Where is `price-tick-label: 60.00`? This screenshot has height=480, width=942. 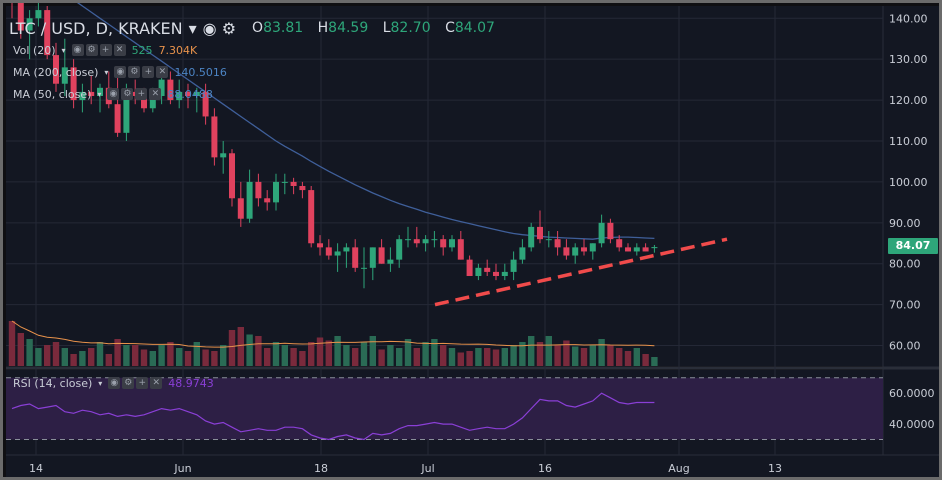 price-tick-label: 60.00 is located at coordinates (905, 346).